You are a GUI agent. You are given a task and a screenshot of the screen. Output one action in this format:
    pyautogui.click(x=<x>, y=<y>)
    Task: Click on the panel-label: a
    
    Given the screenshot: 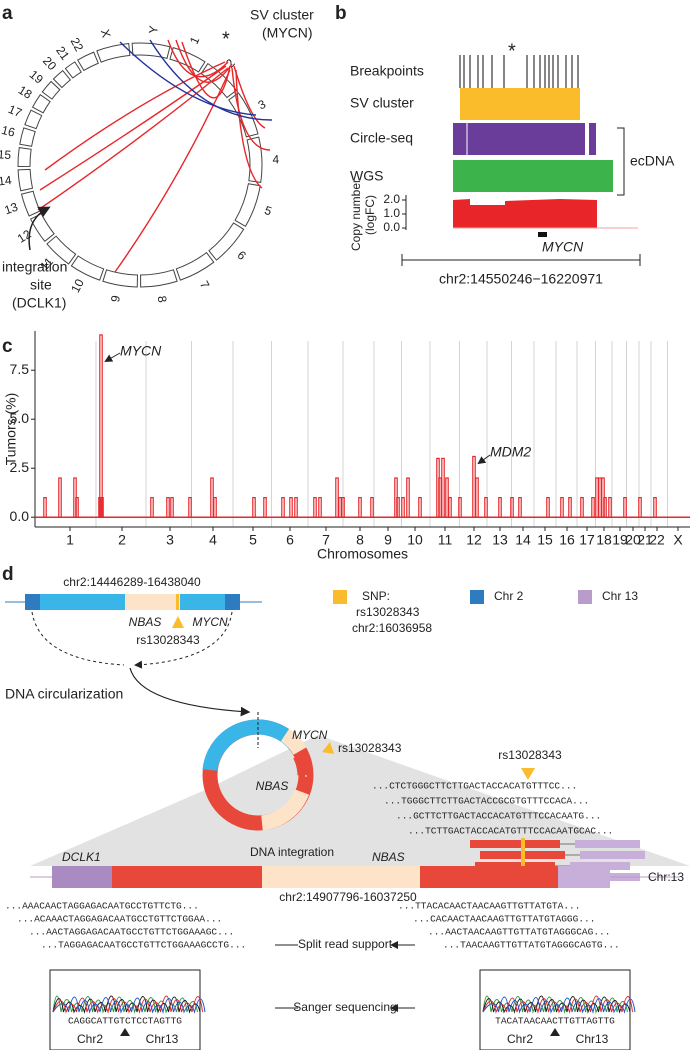 What is the action you would take?
    pyautogui.click(x=7, y=13)
    